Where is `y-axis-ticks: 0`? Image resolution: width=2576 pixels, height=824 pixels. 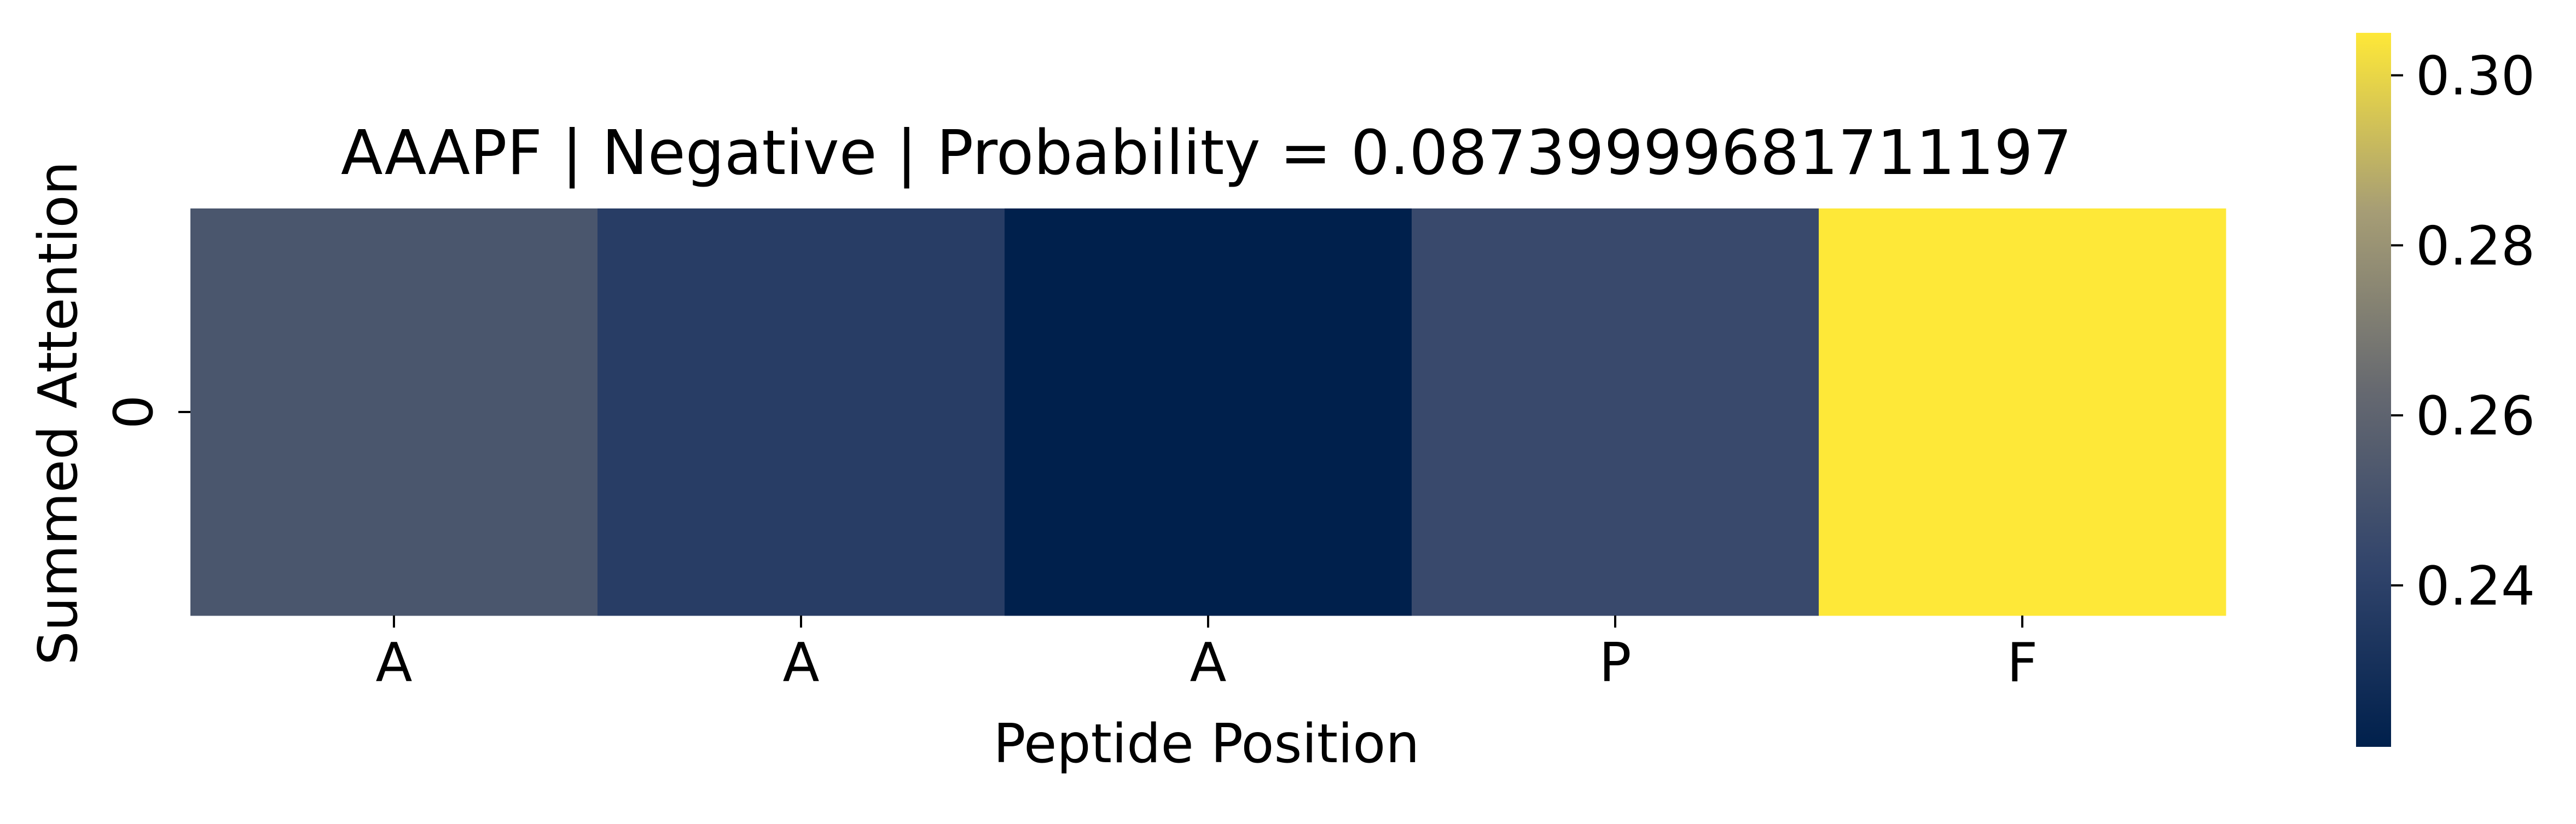
y-axis-ticks: 0 is located at coordinates (147, 412).